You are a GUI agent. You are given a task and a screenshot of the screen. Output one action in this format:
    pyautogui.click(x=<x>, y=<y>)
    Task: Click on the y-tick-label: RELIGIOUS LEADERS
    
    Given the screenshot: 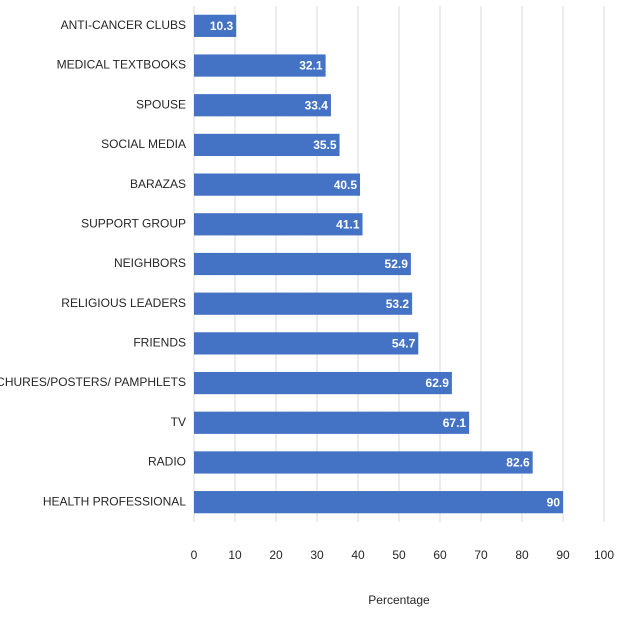 What is the action you would take?
    pyautogui.click(x=123, y=303)
    